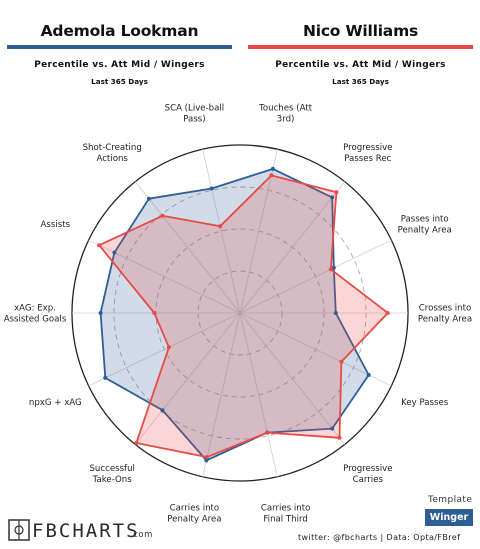 Image resolution: width=480 pixels, height=549 pixels. Describe the element at coordinates (141, 535) in the screenshot. I see `brand-logo-suffix: .com` at that location.